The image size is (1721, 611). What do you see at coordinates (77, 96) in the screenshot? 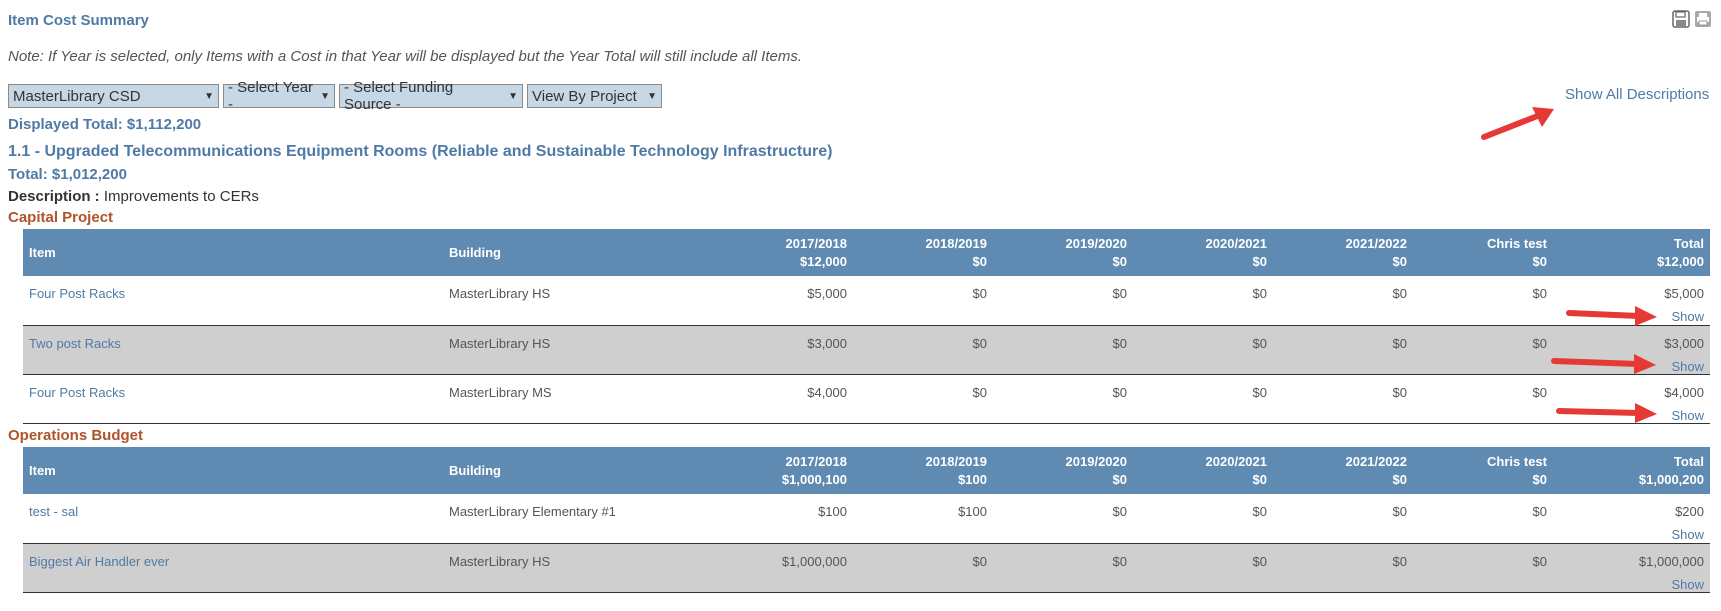
I see `district-select-value: MasterLibrary CSD` at bounding box center [77, 96].